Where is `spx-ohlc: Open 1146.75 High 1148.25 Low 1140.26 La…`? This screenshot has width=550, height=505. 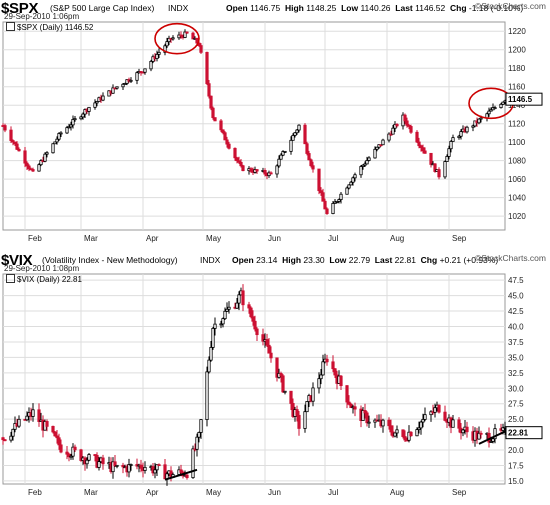
spx-ohlc: Open 1146.75 High 1148.25 Low 1140.26 La… is located at coordinates (375, 8).